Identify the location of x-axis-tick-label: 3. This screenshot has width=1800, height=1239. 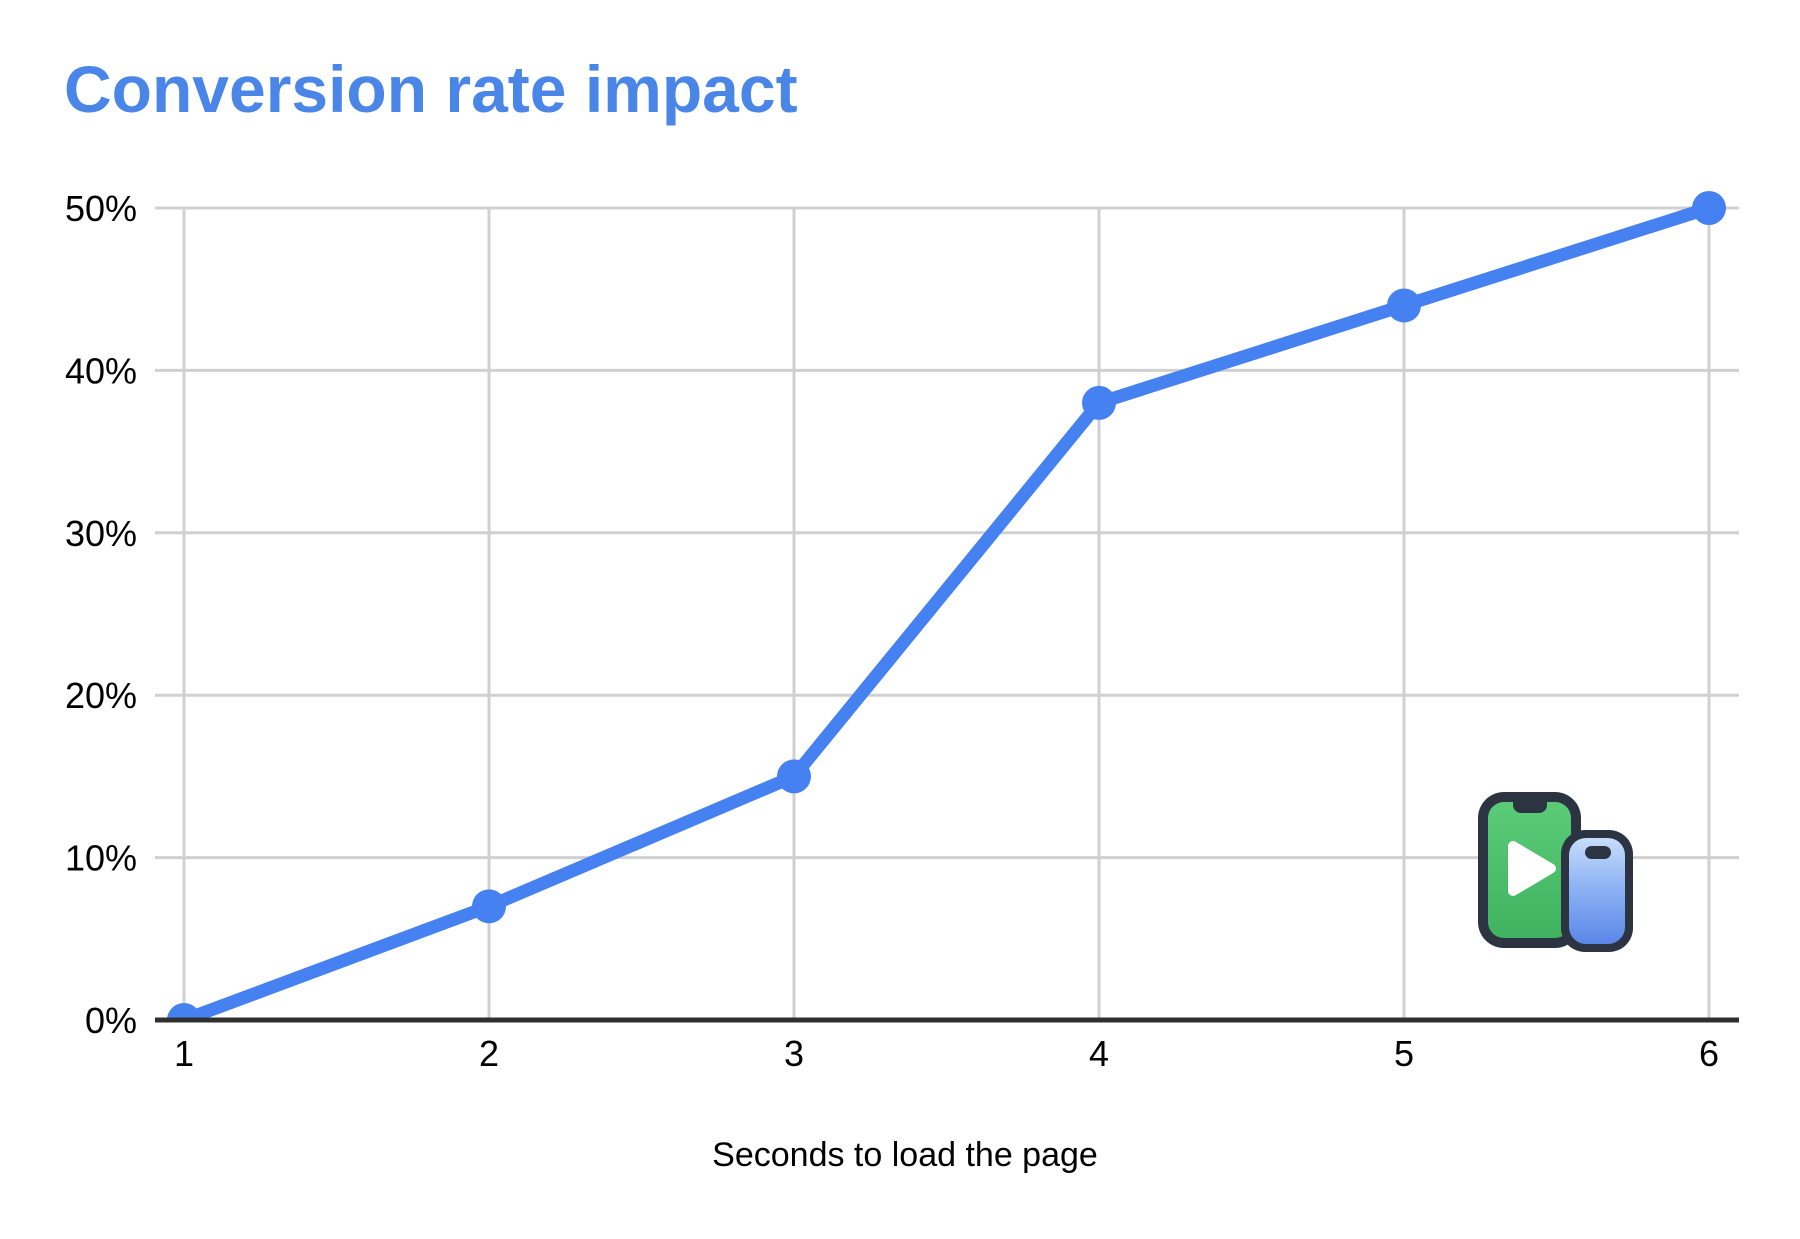
(794, 1053).